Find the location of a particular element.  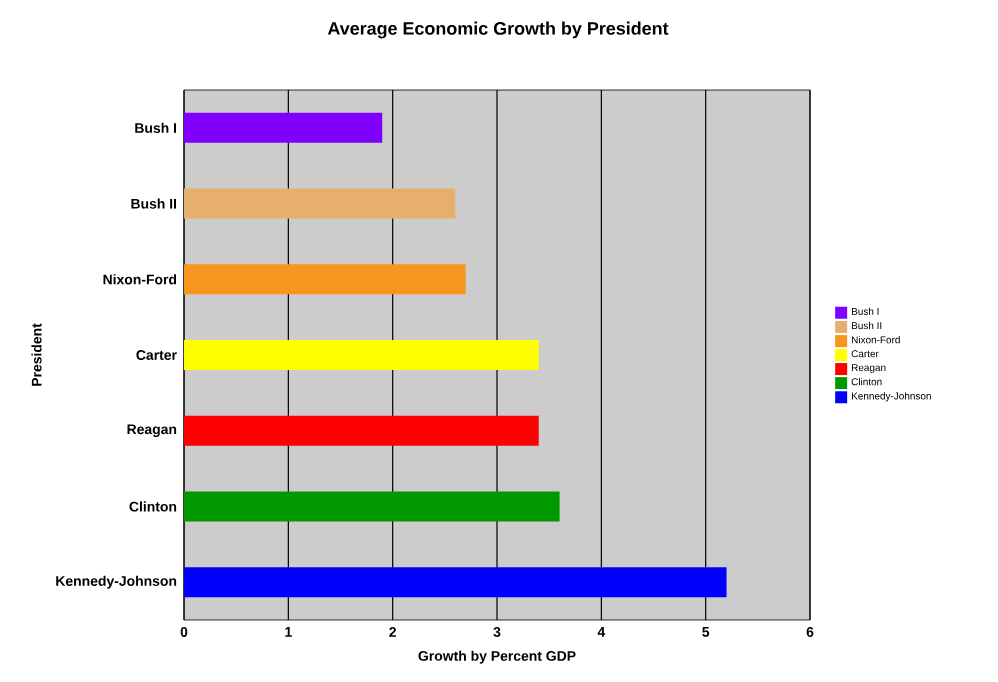

chart-title: Average Economic Growth by President is located at coordinates (498, 30).